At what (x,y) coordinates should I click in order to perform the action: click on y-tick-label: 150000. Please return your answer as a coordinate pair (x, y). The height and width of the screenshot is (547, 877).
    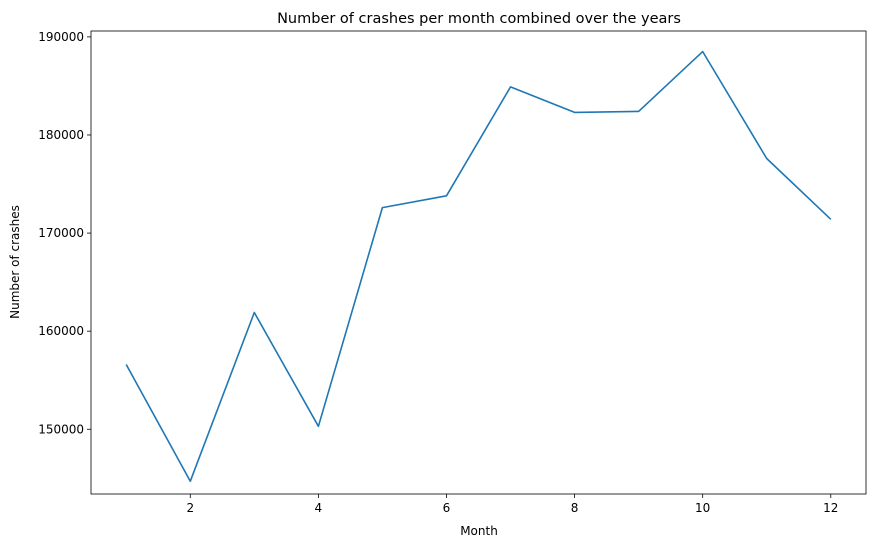
    Looking at the image, I should click on (61, 429).